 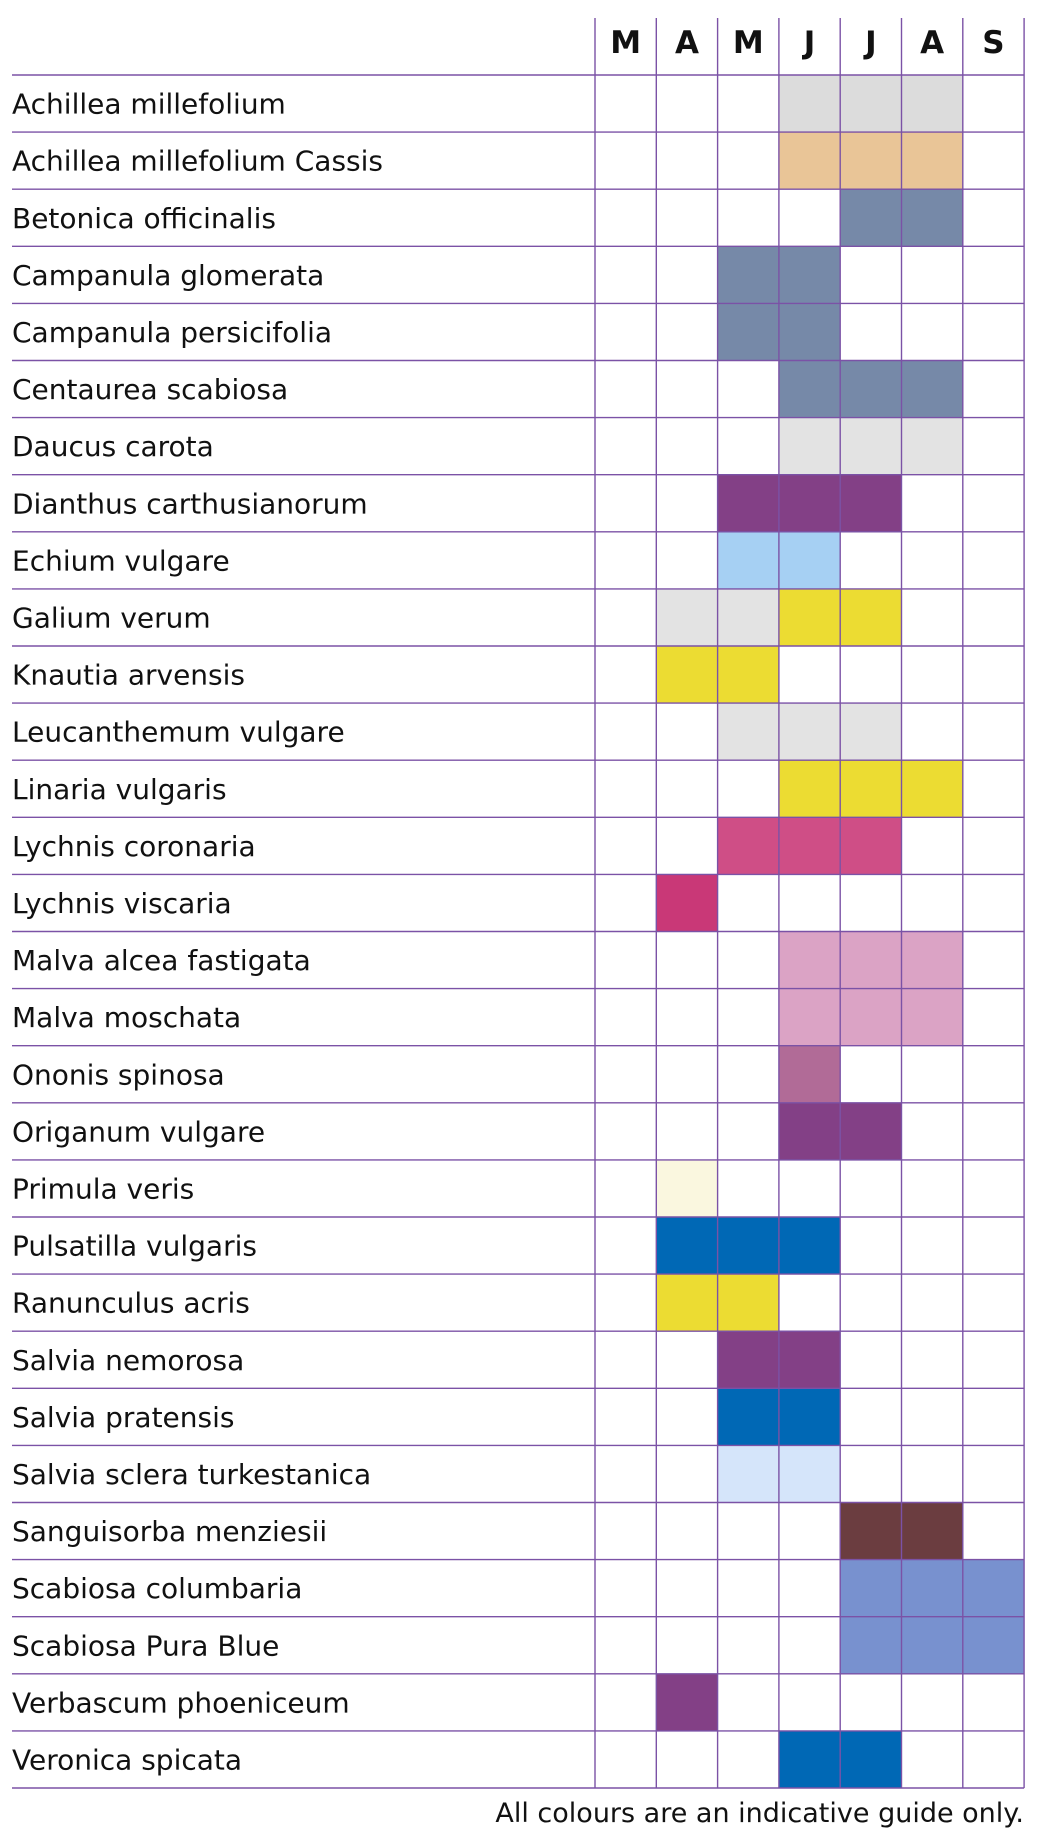 I want to click on plant-name: Salvia pratensis, so click(x=123, y=1417).